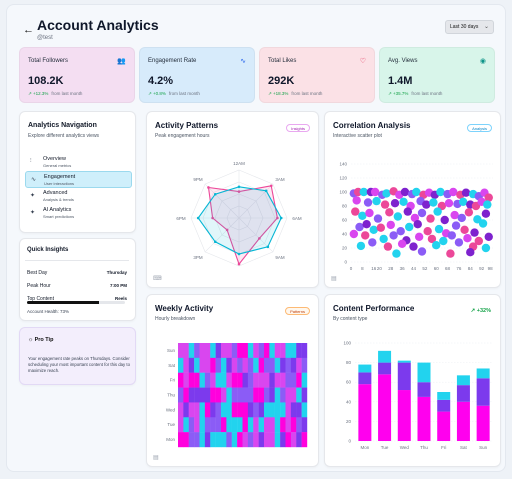 Image resolution: width=512 pixels, height=479 pixels. I want to click on date-range-select: Last 30 days ⌄, so click(469, 27).